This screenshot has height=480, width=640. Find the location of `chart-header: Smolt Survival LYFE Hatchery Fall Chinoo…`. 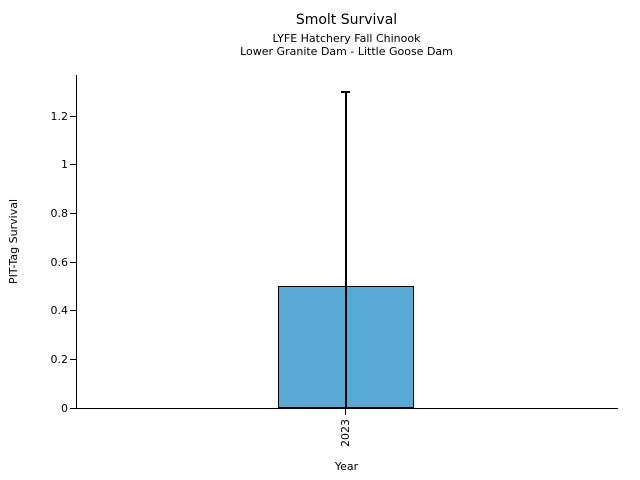

chart-header: Smolt Survival LYFE Hatchery Fall Chinoo… is located at coordinates (346, 29).